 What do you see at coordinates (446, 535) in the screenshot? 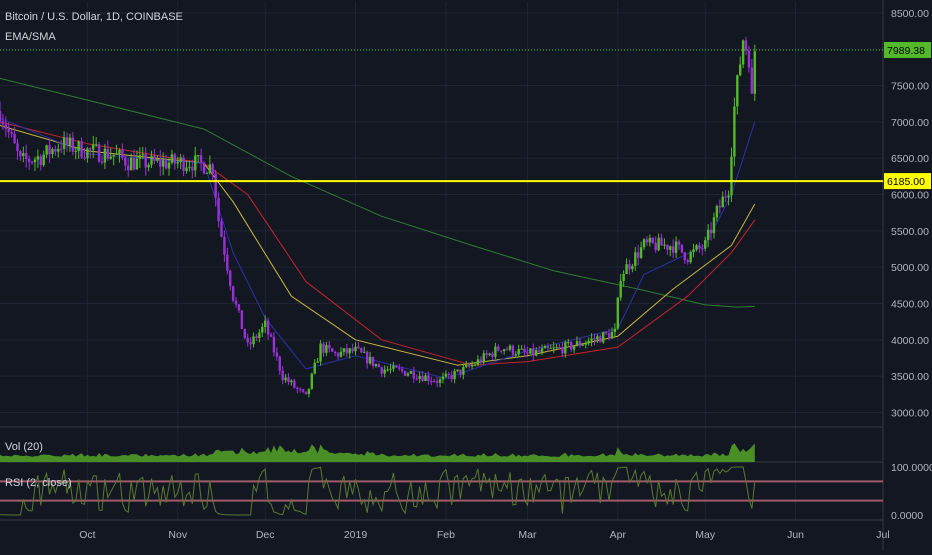
I see `x-tick-label: Feb` at bounding box center [446, 535].